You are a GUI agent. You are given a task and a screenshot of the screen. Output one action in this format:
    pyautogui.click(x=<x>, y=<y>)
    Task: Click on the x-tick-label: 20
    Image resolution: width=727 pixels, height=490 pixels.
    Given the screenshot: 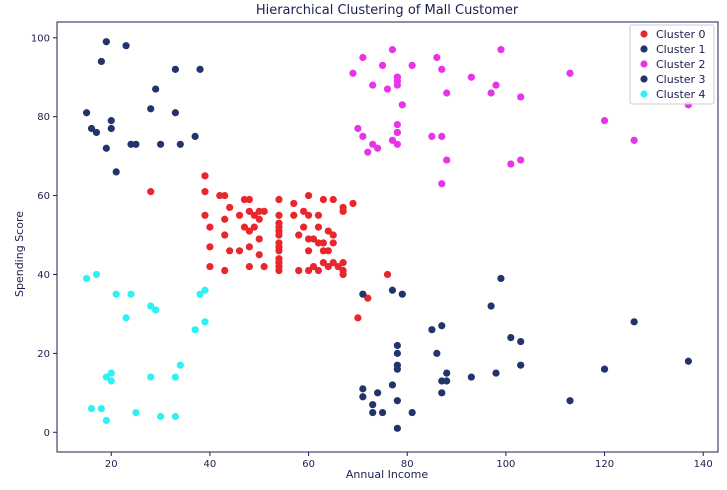 What is the action you would take?
    pyautogui.click(x=111, y=464)
    